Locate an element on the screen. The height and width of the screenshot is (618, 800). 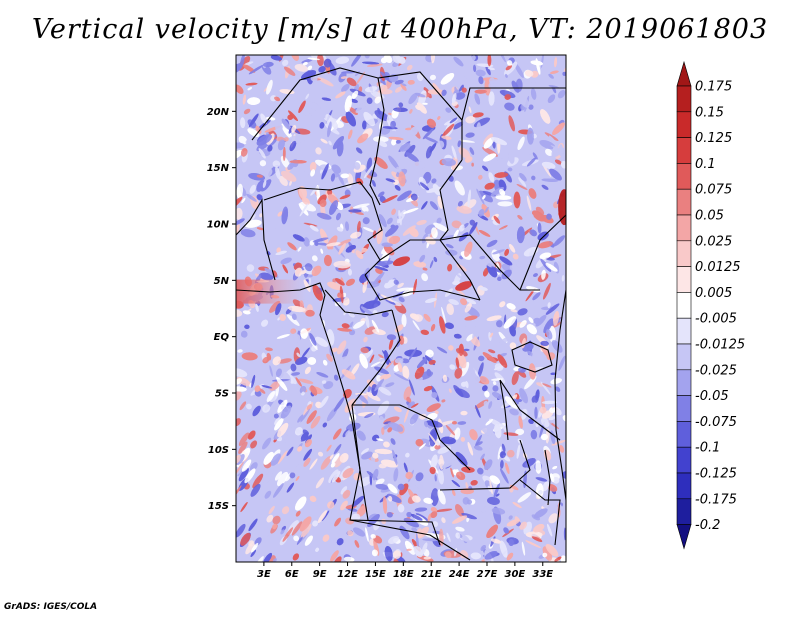
feature-ascent is located at coordinates (401, 261).